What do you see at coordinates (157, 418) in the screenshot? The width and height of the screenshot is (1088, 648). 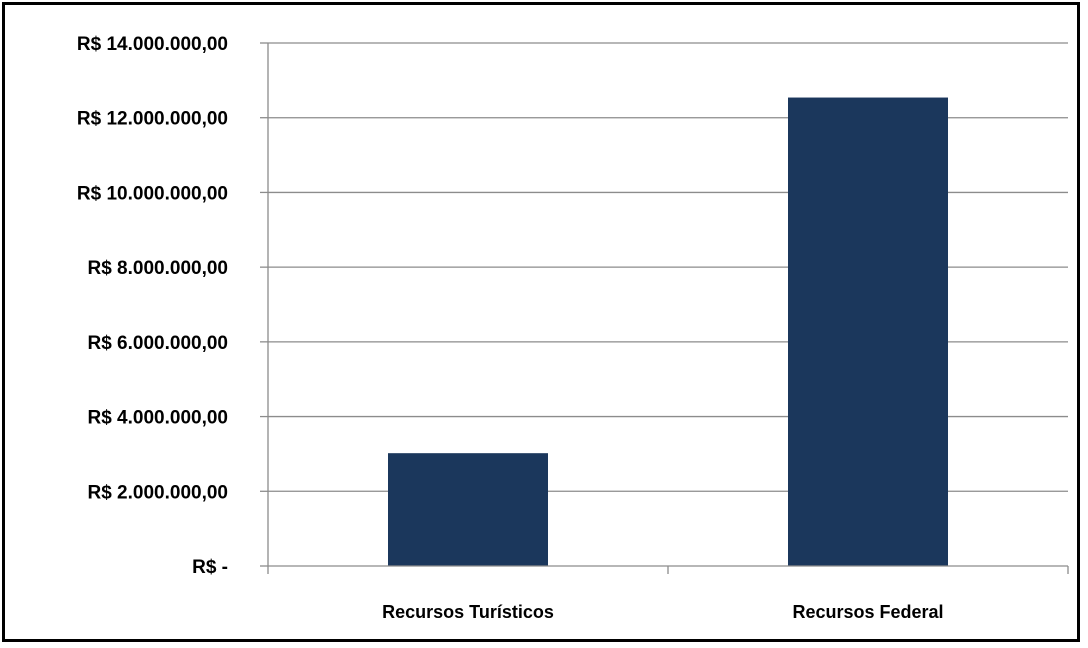 I see `y-tick-label: R$ 4.000.000,00` at bounding box center [157, 418].